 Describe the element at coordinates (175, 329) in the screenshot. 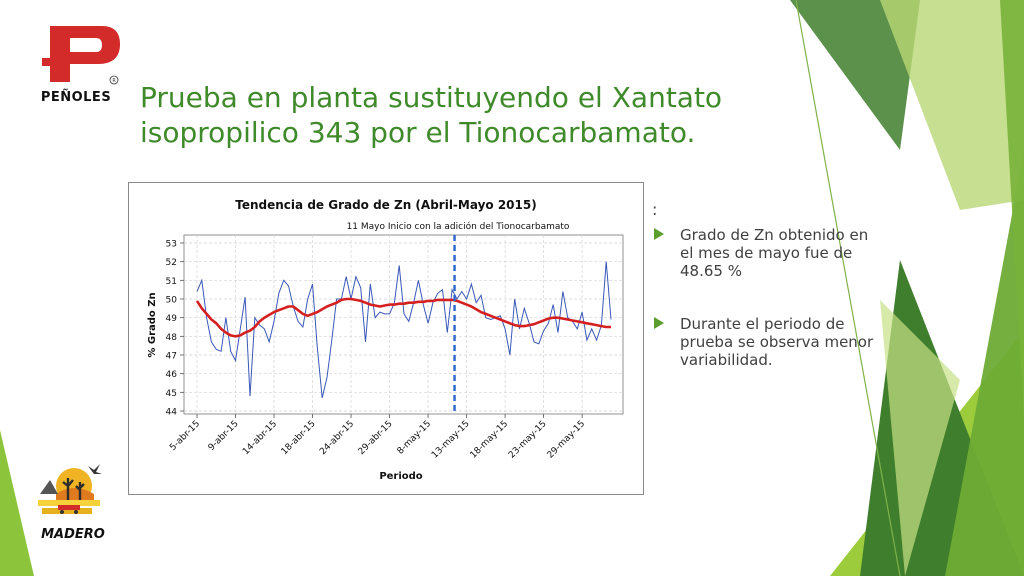

I see `y-axis: 44 45 46 47 48 49 50 51 52 53` at that location.